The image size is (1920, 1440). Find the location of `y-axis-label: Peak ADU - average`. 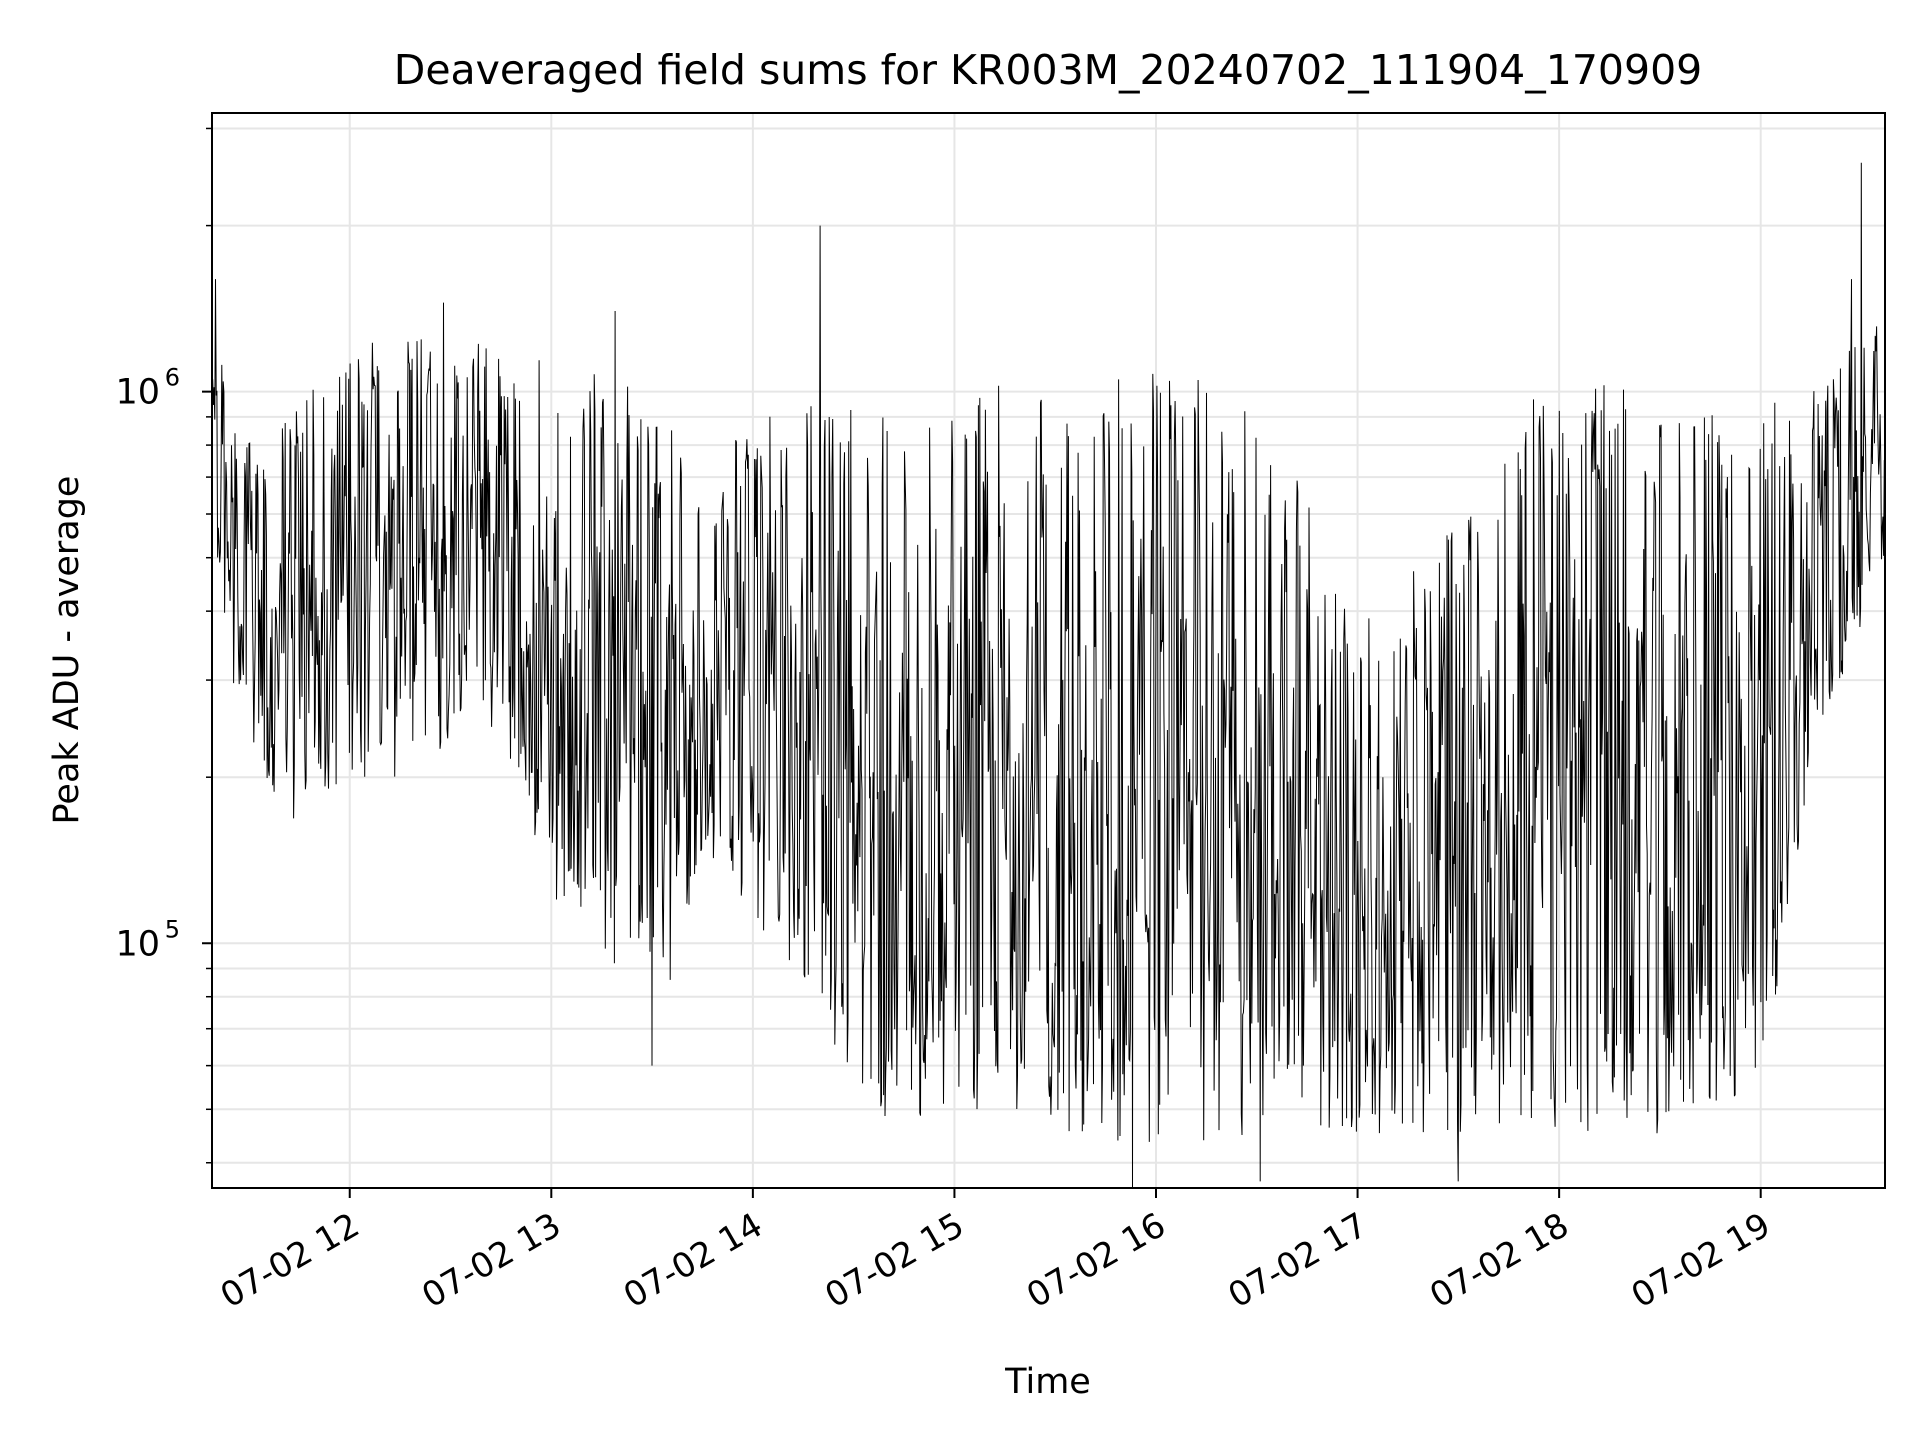

y-axis-label: Peak ADU - average is located at coordinates (67, 650).